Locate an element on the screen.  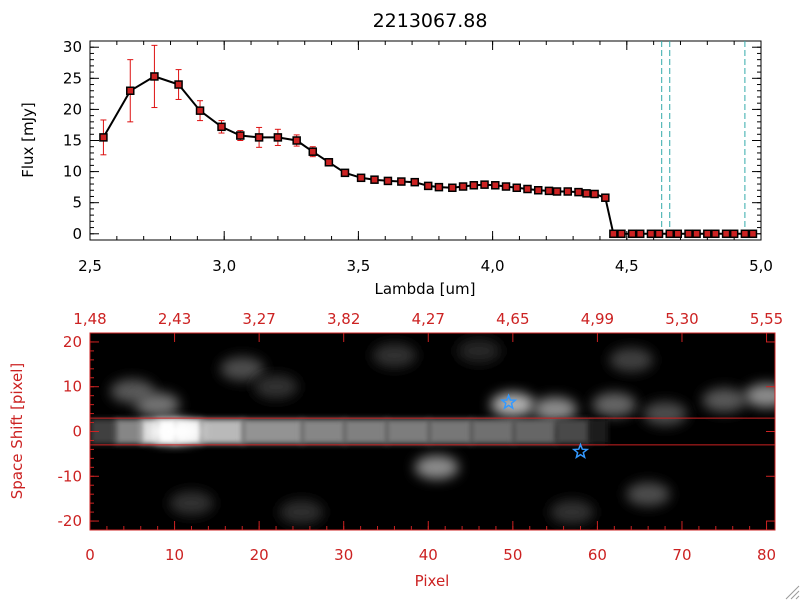
image-y-tick-label: 20 is located at coordinates (72, 342).